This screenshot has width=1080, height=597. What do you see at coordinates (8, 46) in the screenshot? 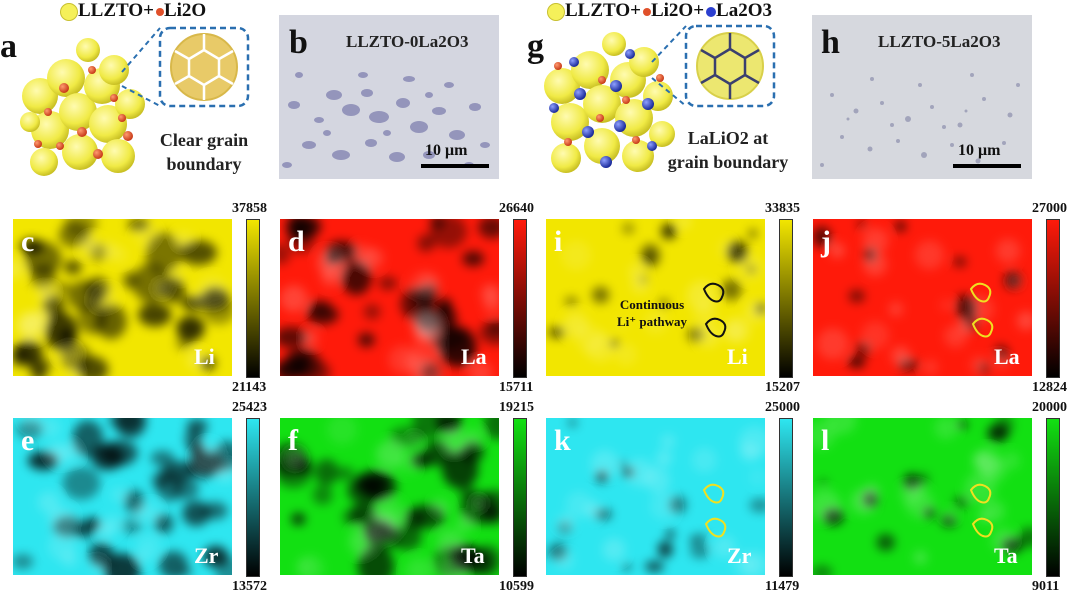
I see `panel-a-label: a` at bounding box center [8, 46].